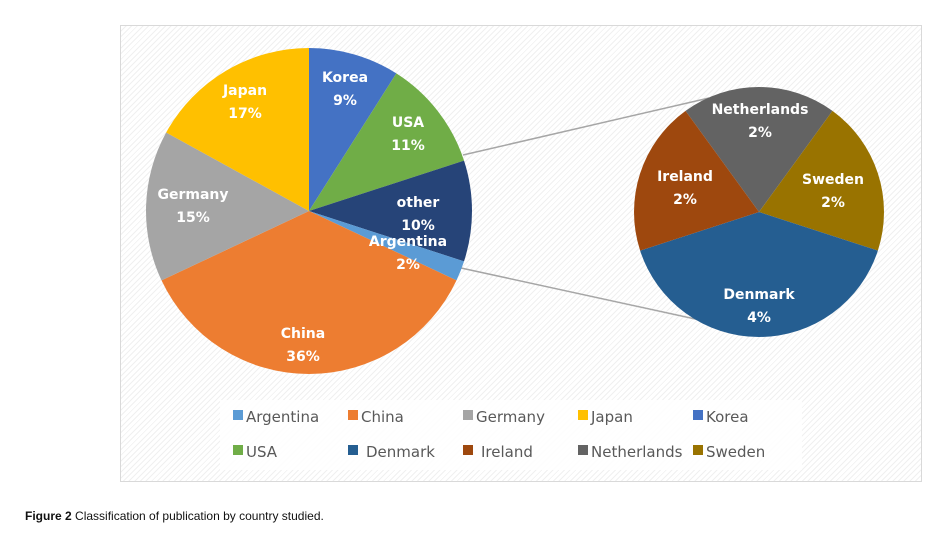  I want to click on legend-swatch-germany, so click(468, 415).